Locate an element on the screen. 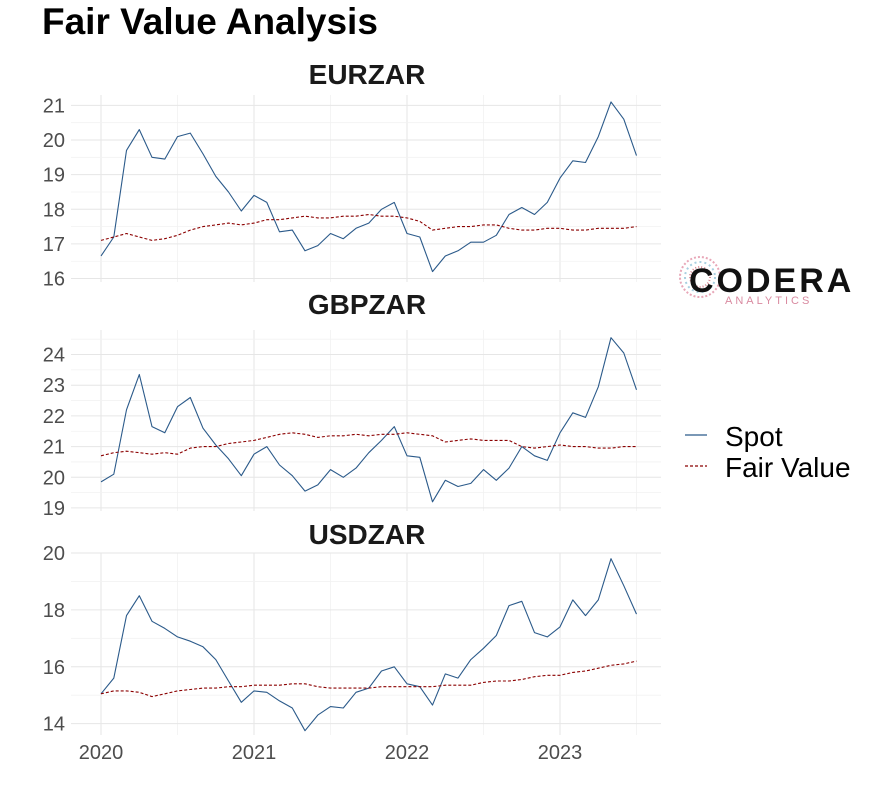 This screenshot has width=884, height=804. legend-label-fair-value: Fair Value is located at coordinates (788, 467).